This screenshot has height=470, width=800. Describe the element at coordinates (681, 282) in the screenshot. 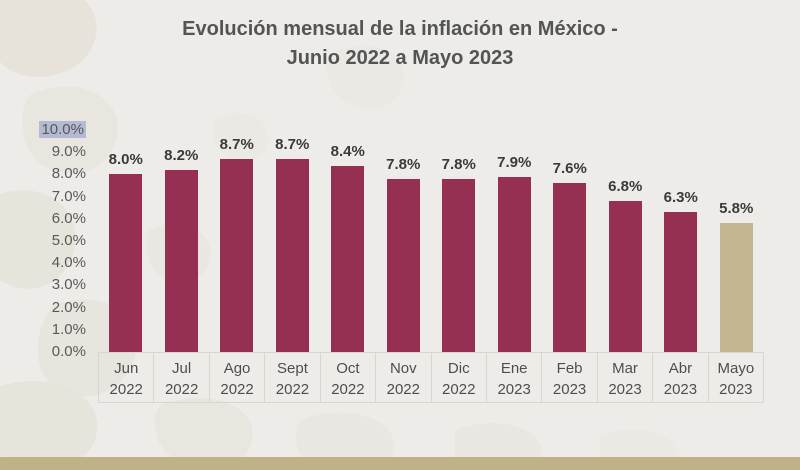

I see `bar-abr-2023` at that location.